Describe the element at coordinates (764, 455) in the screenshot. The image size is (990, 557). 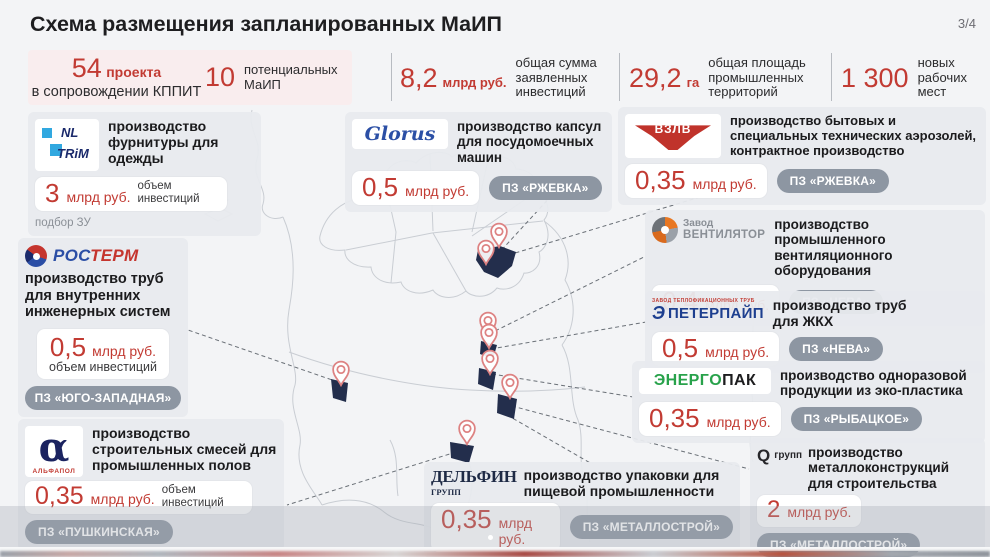
I see `qgroup-logo-symbol: Q` at that location.